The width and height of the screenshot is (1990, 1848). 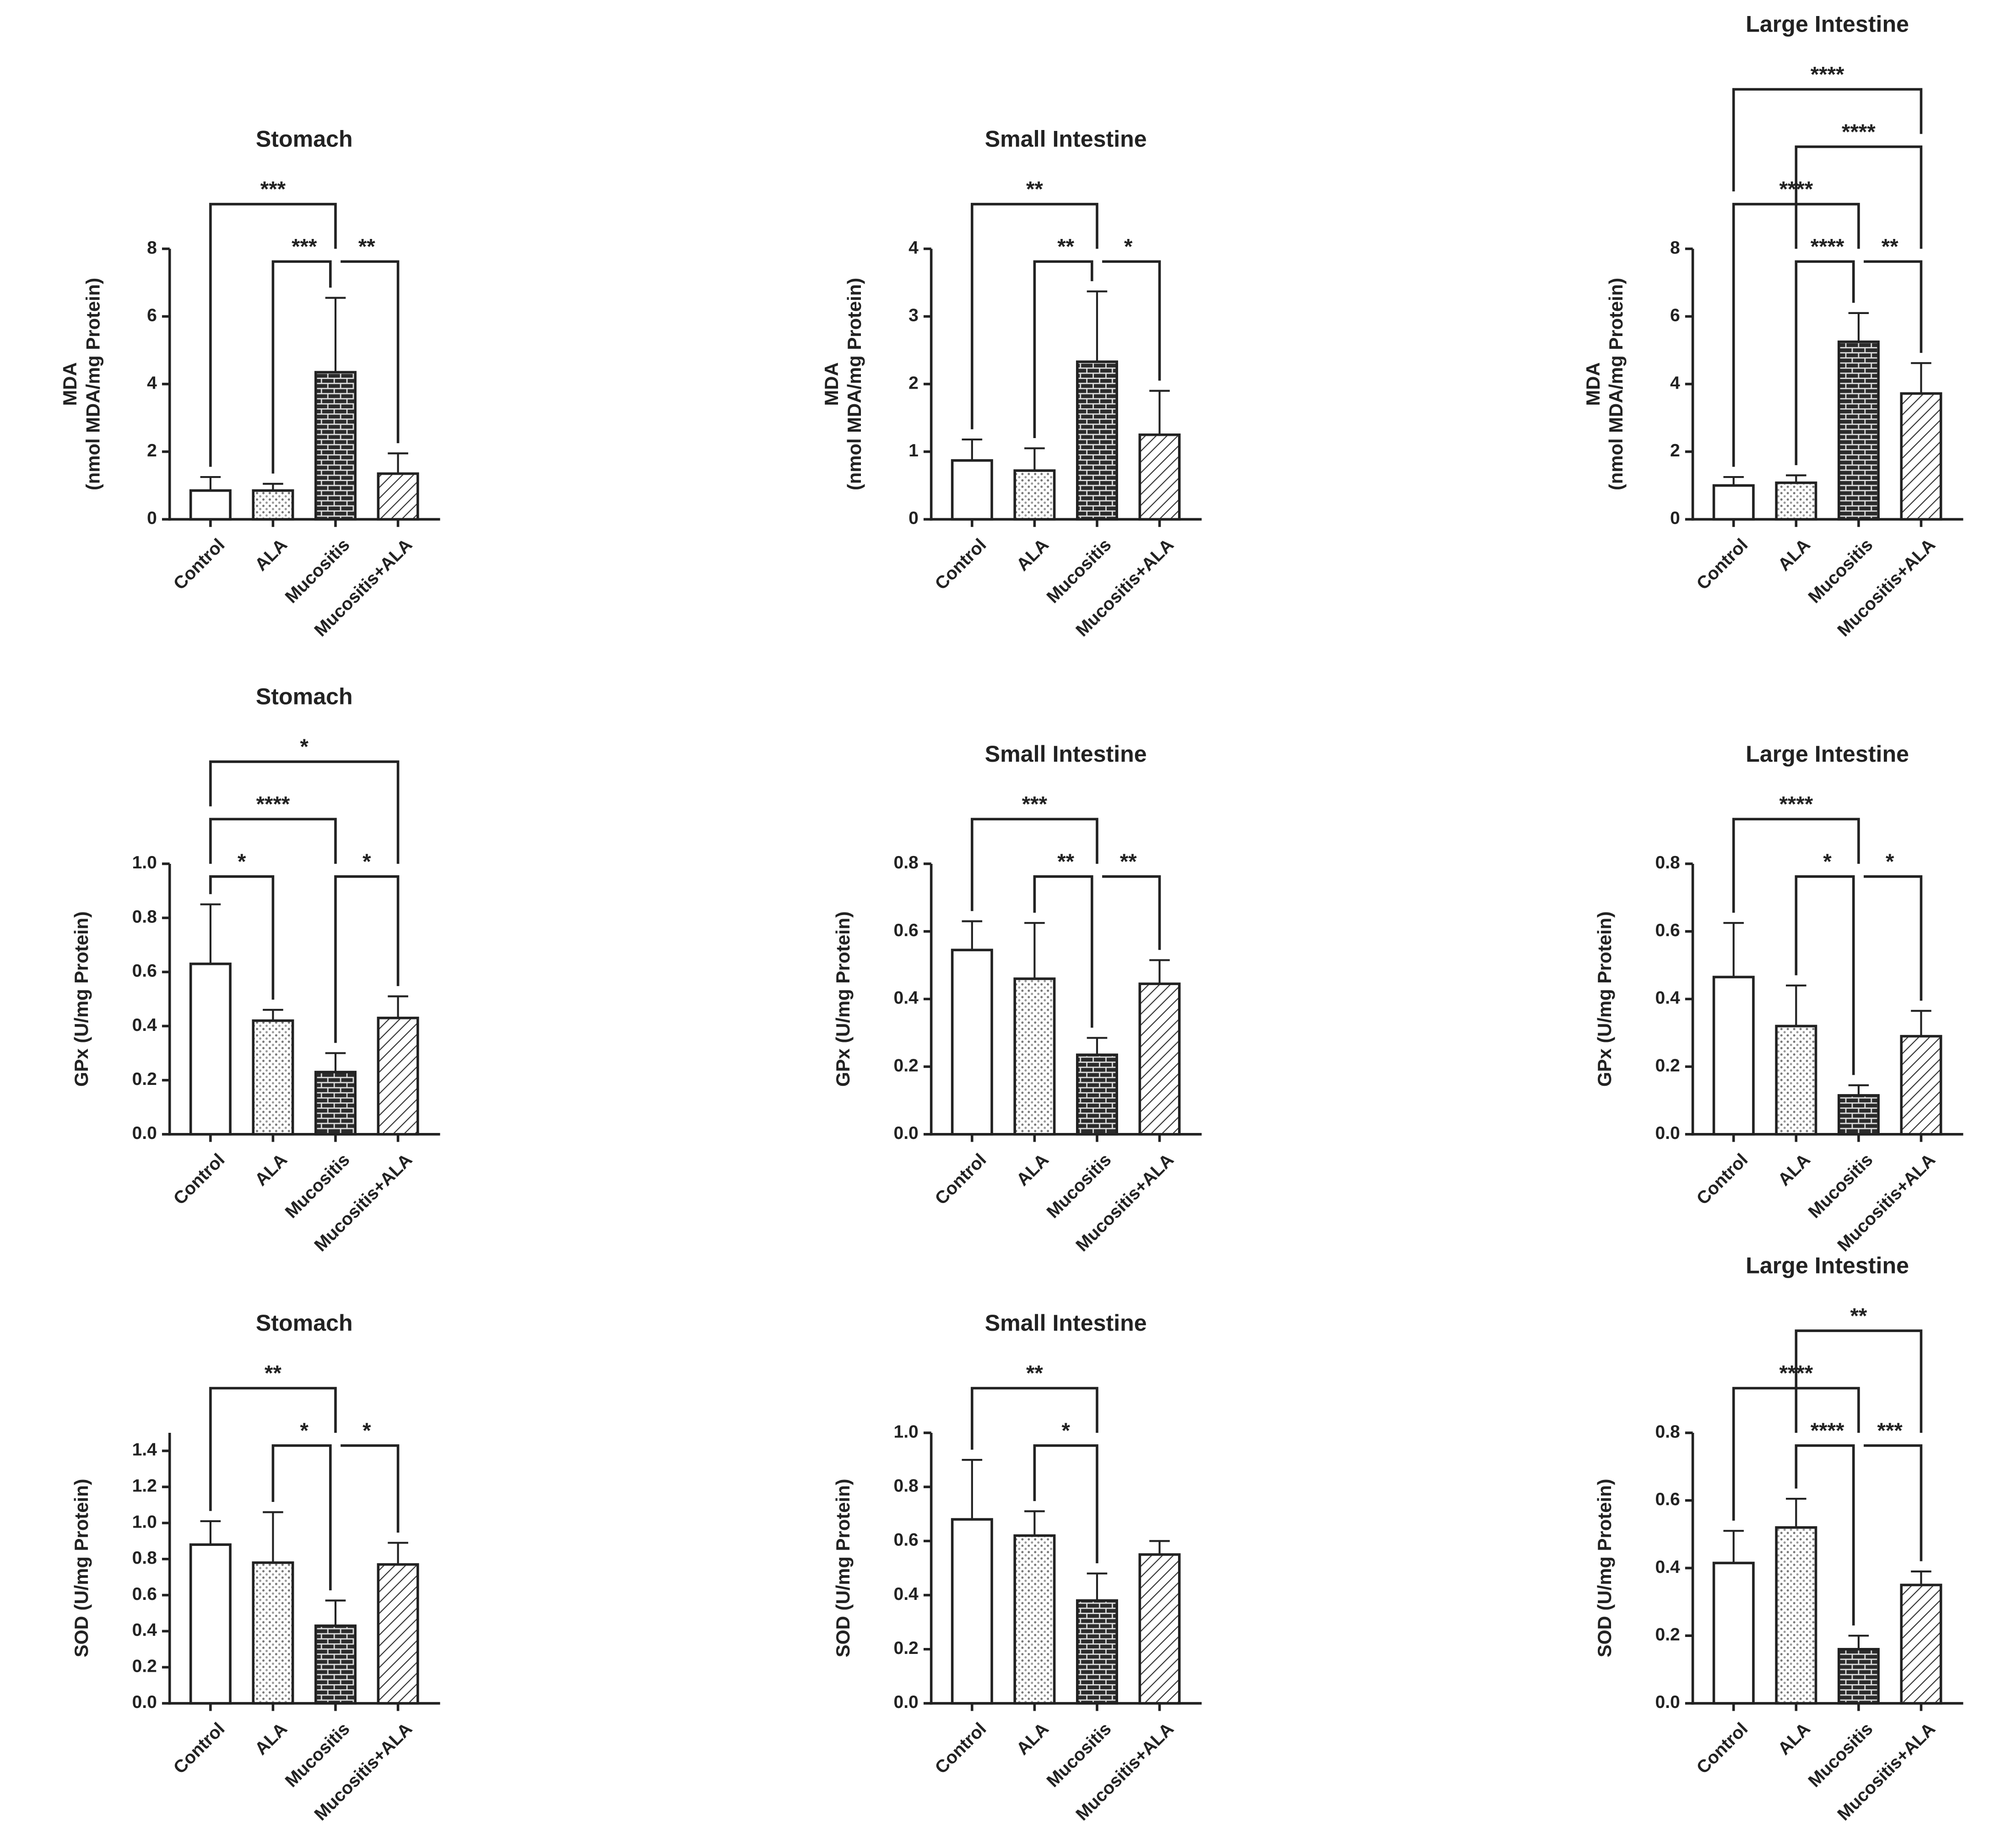 What do you see at coordinates (1675, 451) in the screenshot?
I see `y-tick-label: 2` at bounding box center [1675, 451].